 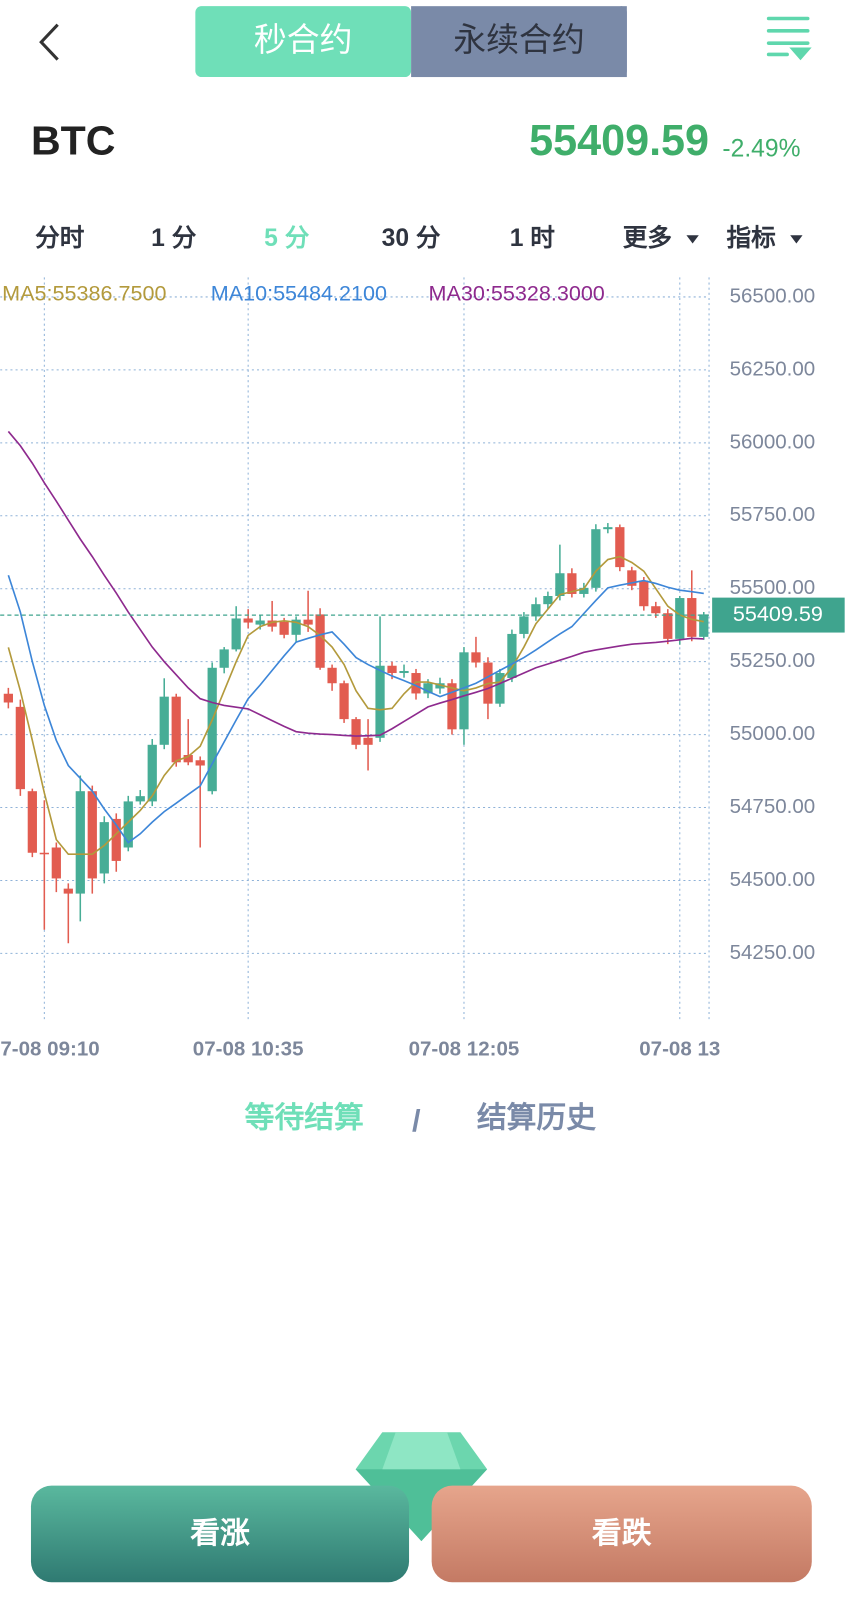 I want to click on y-tick-label: 54750.00, so click(x=773, y=806).